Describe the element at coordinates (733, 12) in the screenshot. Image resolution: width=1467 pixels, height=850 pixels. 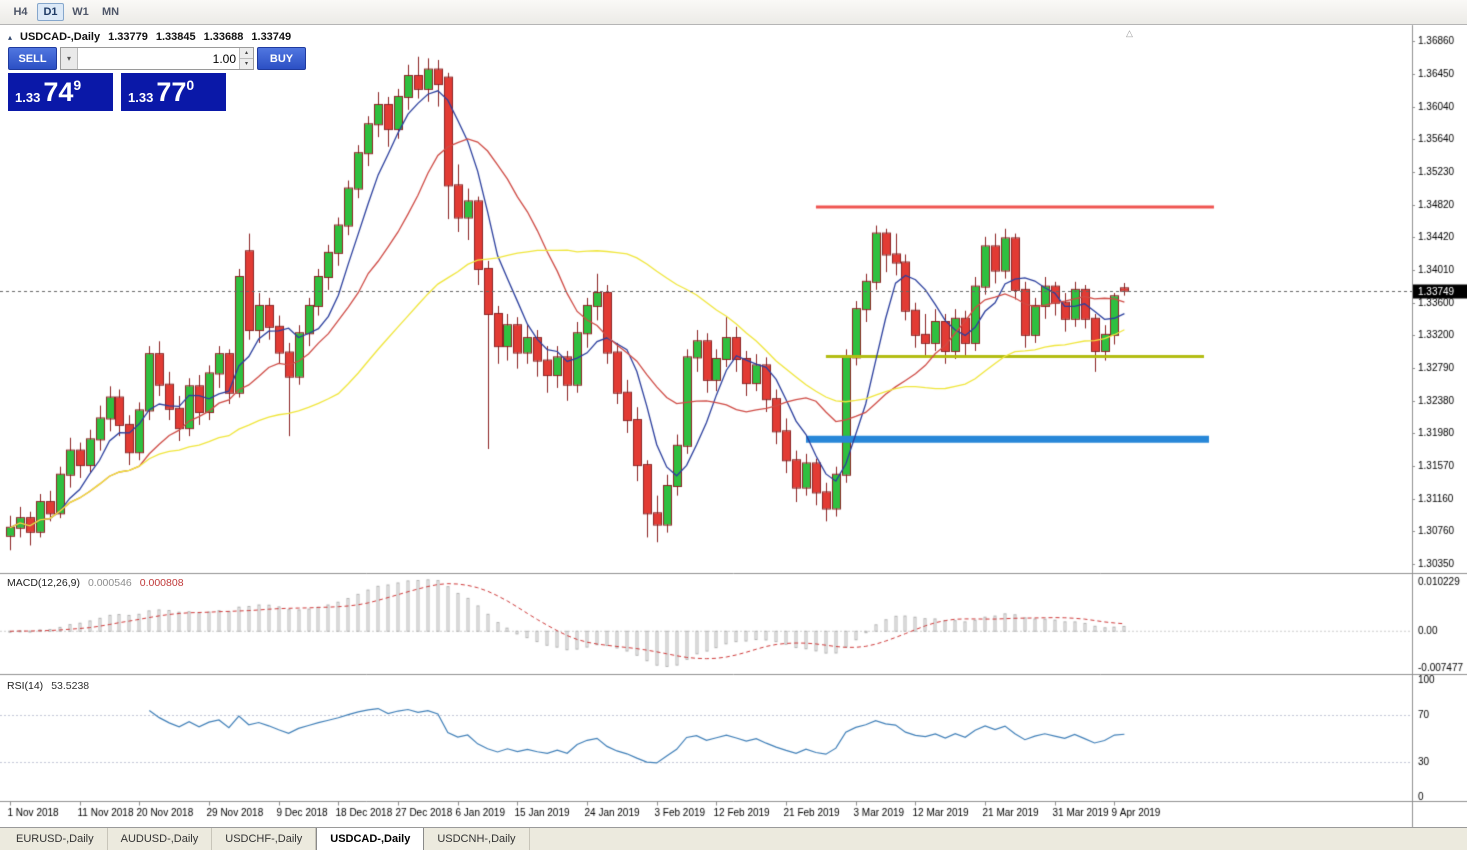
I see `timeframe-toolbar: H4 D1 W1 MN` at that location.